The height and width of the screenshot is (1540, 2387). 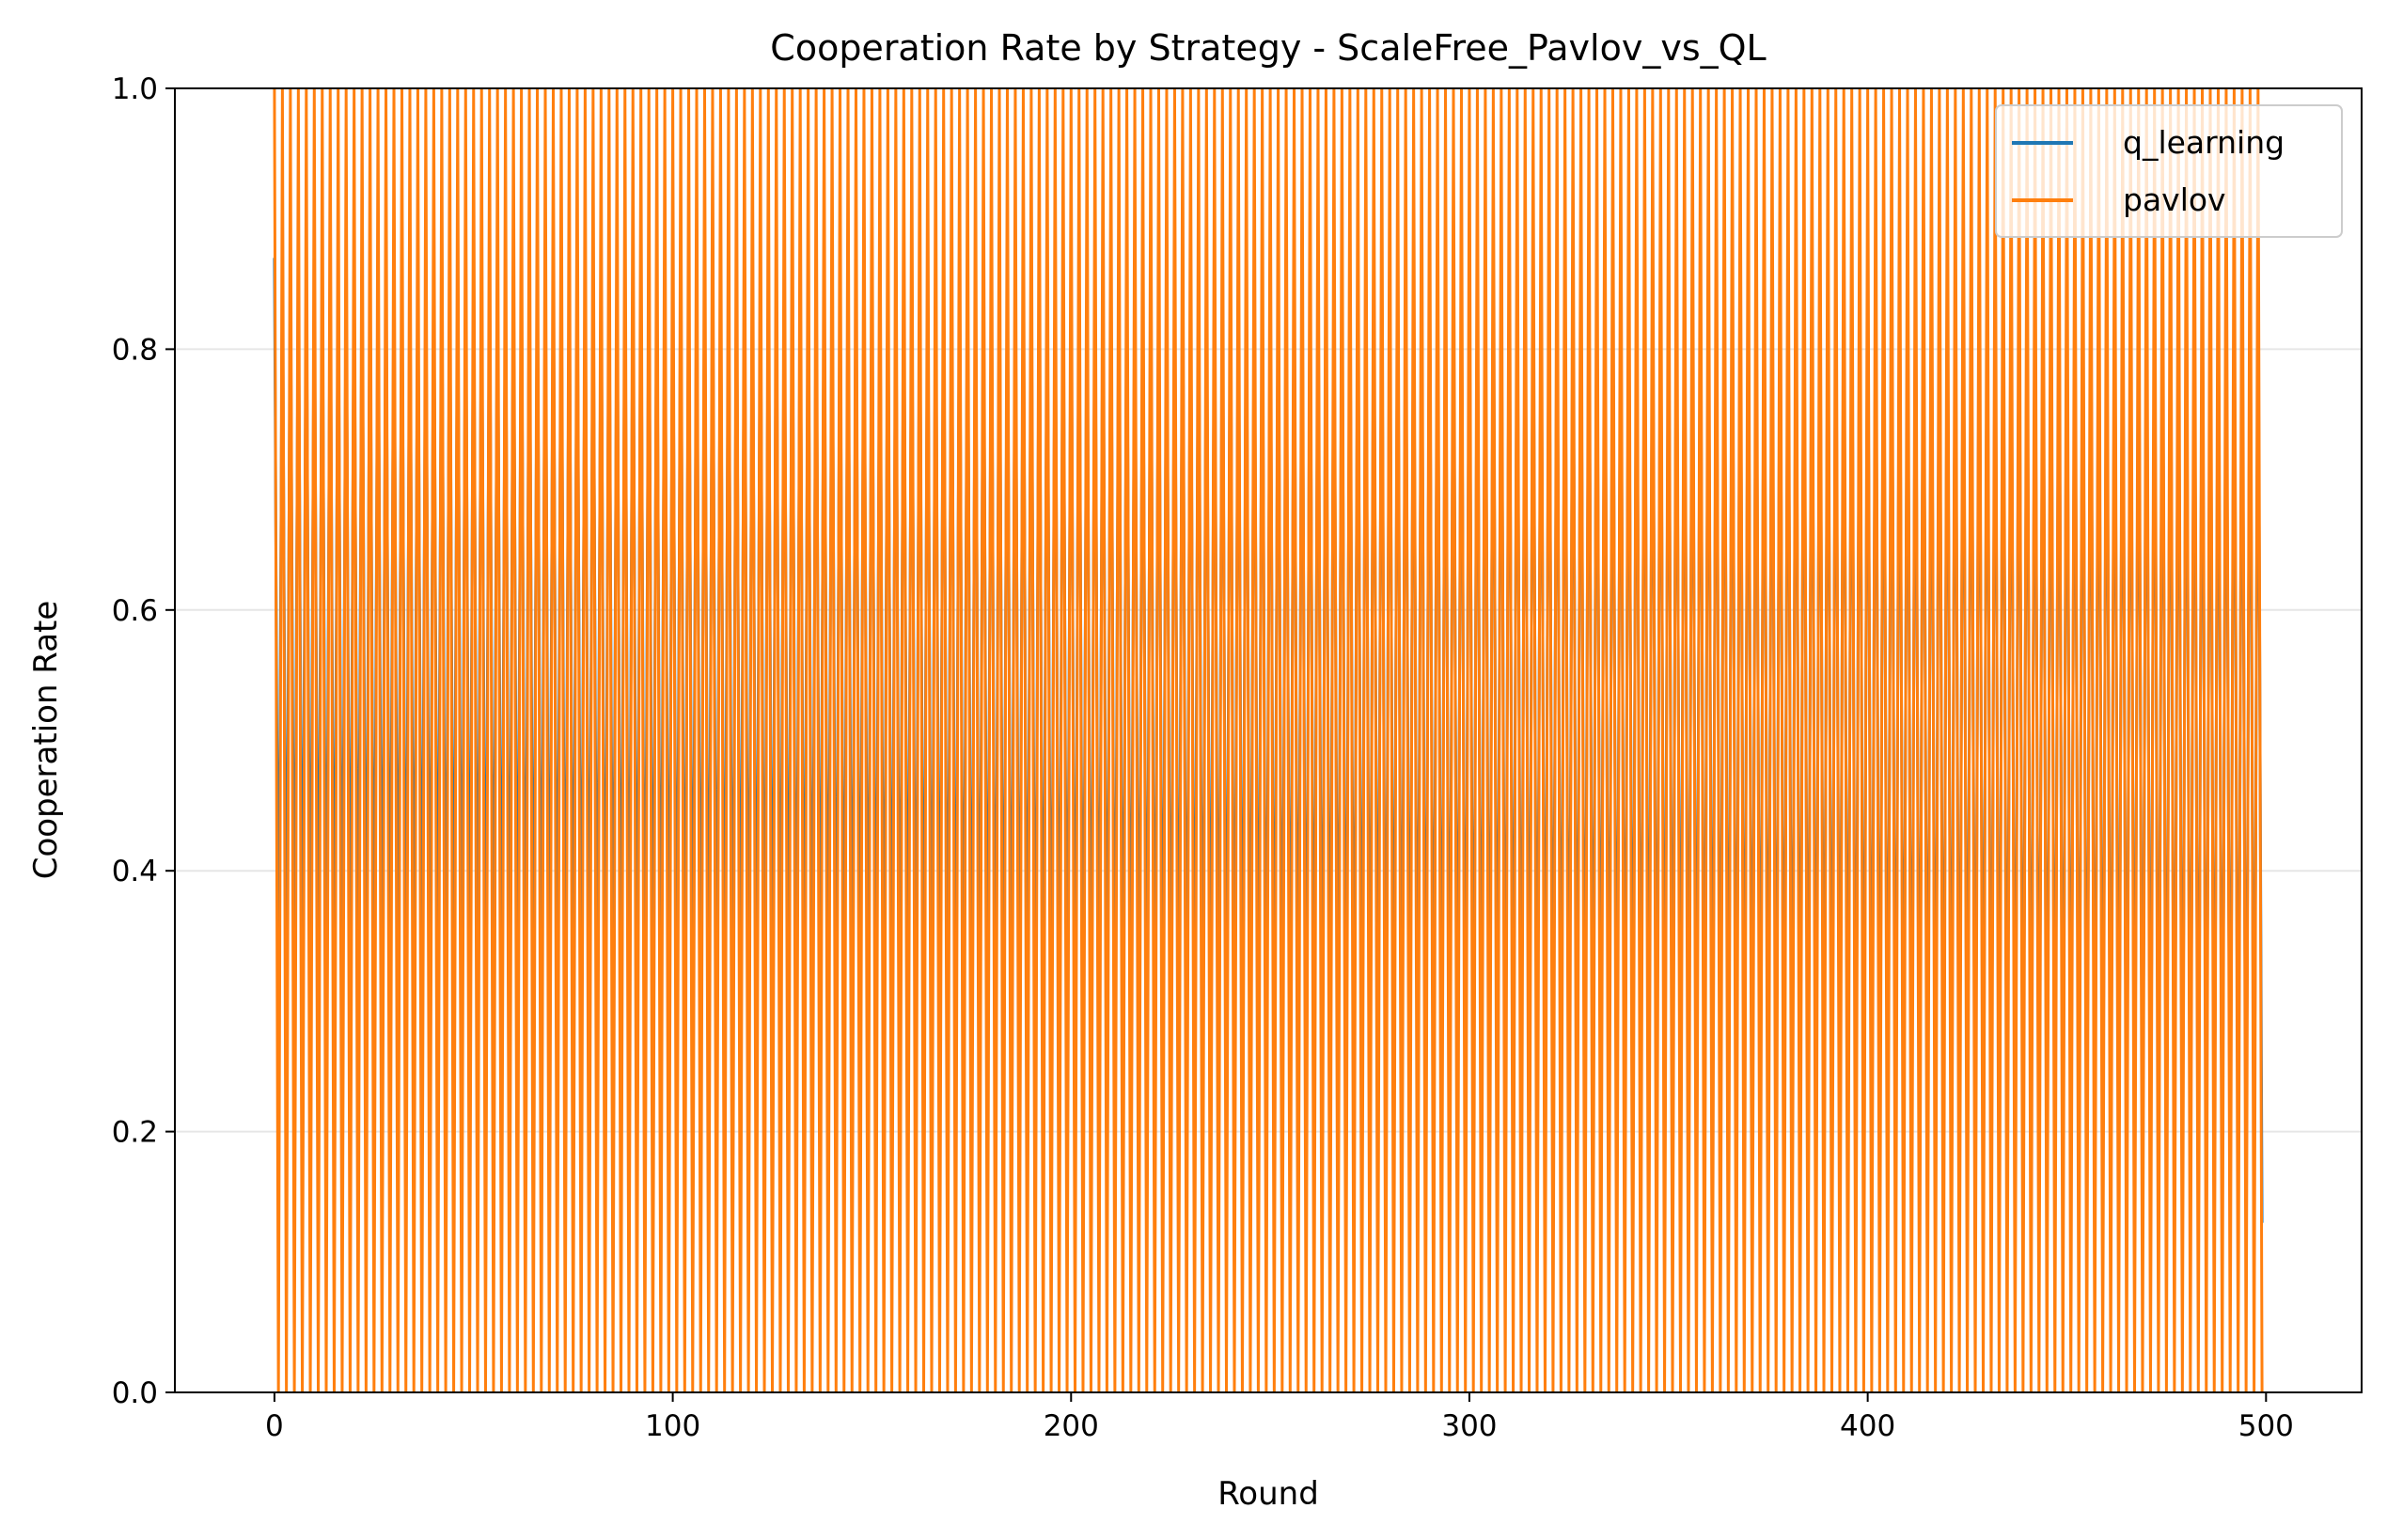 I want to click on legend-box, so click(x=2169, y=171).